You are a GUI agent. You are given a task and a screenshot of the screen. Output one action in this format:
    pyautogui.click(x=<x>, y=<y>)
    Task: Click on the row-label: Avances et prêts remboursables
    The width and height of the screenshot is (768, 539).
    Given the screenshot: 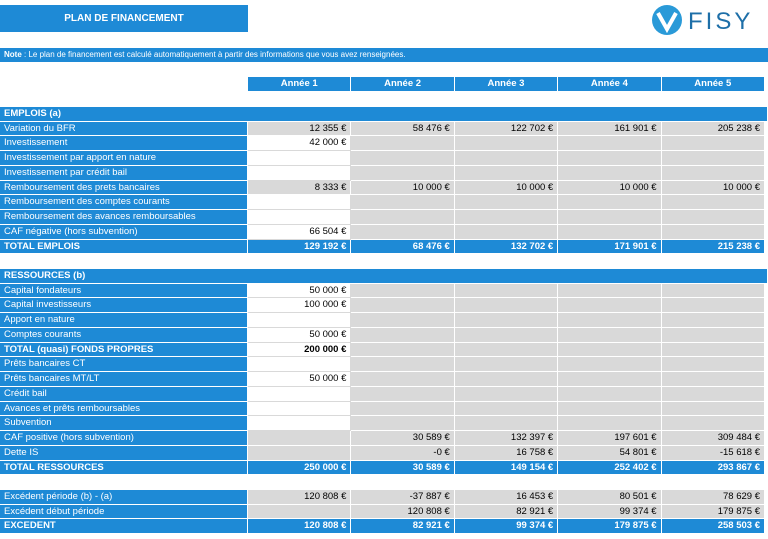 What is the action you would take?
    pyautogui.click(x=124, y=409)
    